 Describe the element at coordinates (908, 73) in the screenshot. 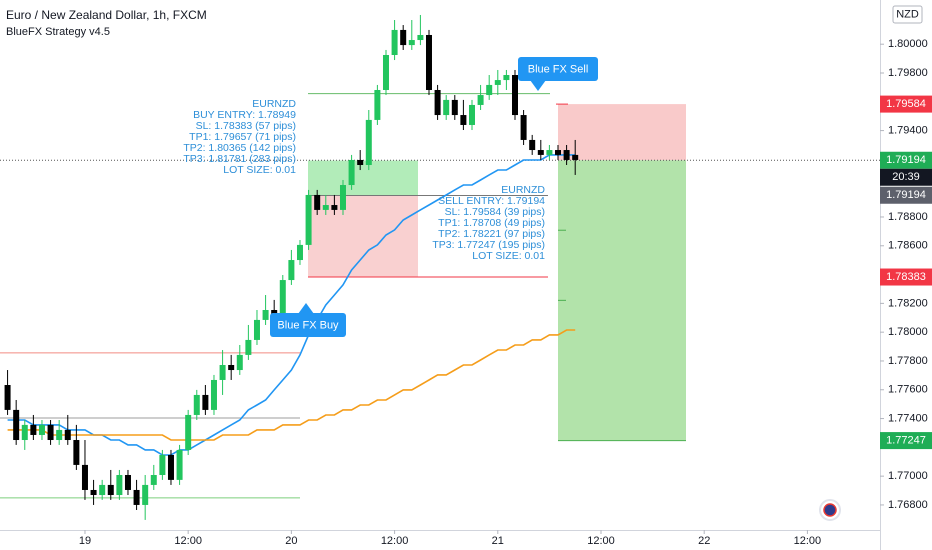

I see `y-tick-label: 1.79800` at that location.